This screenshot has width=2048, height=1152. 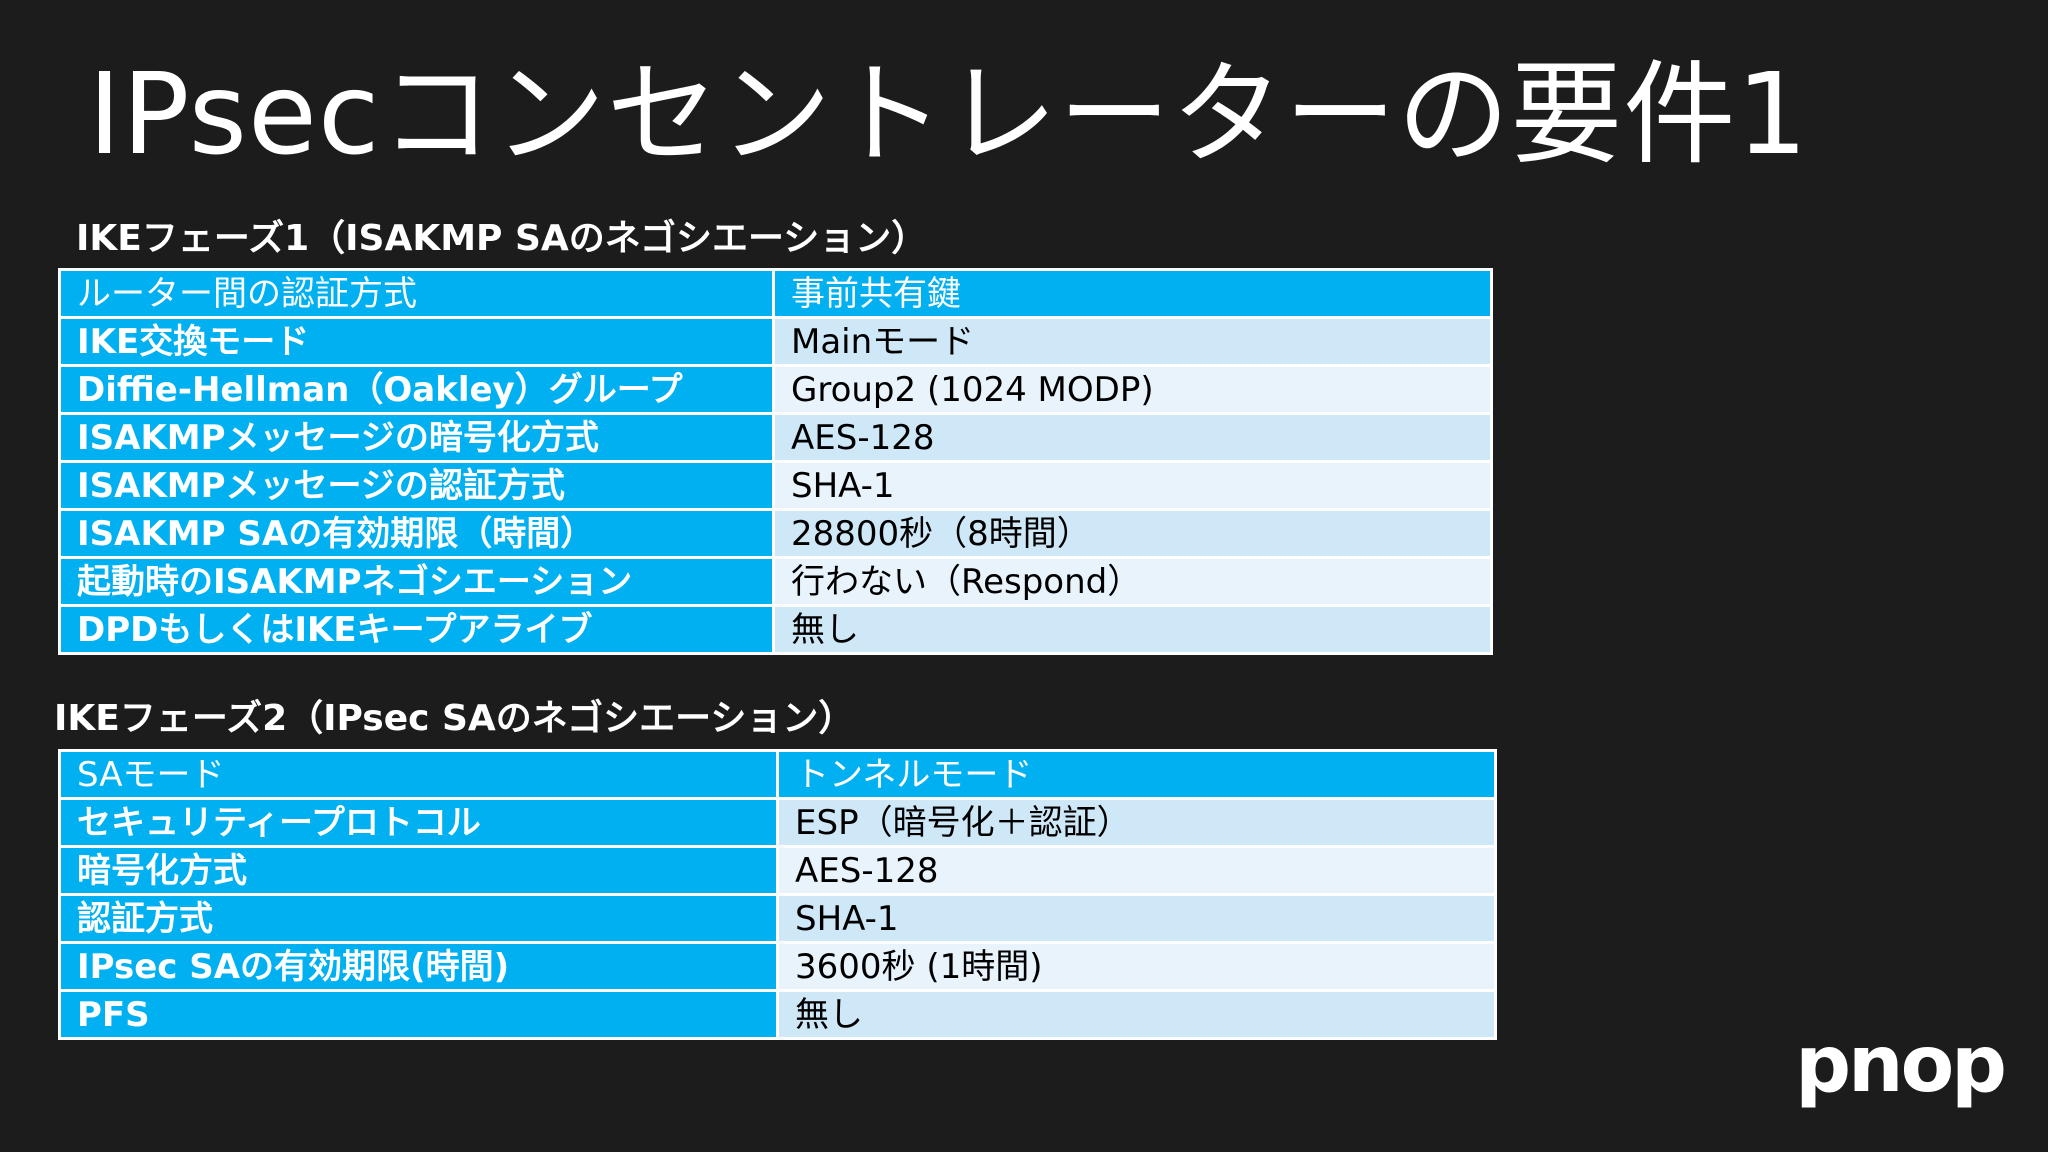 I want to click on table-cell-key: ISAKMP SAの有効期限（時間）, so click(x=416, y=533).